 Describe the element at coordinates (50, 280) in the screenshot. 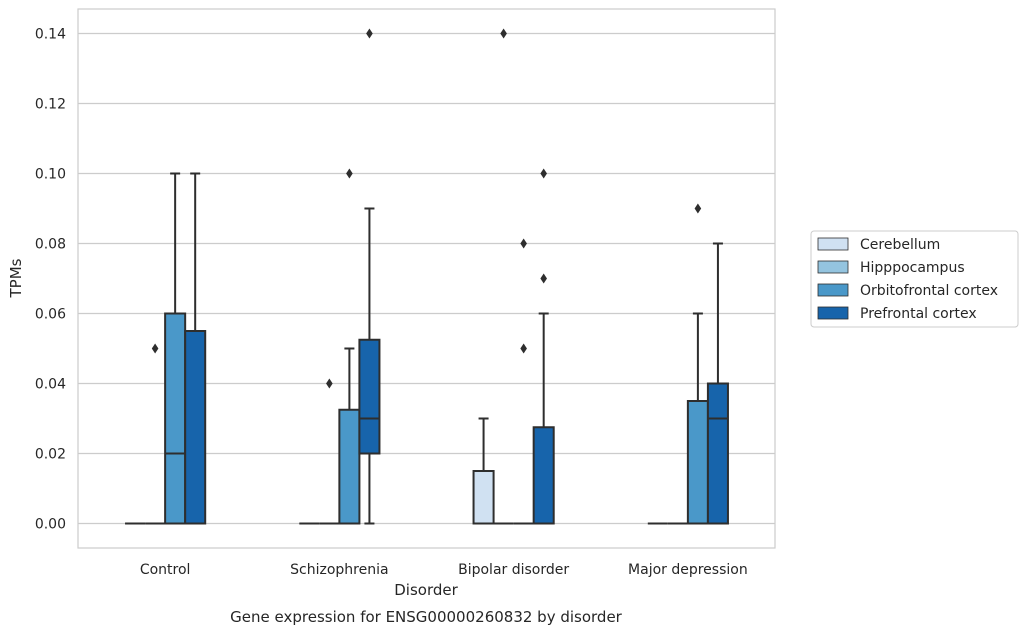

I see `y-axis-ticks: 0.00 0.02 0.04 0.06 0.08 0.10 0.12 0.14` at that location.